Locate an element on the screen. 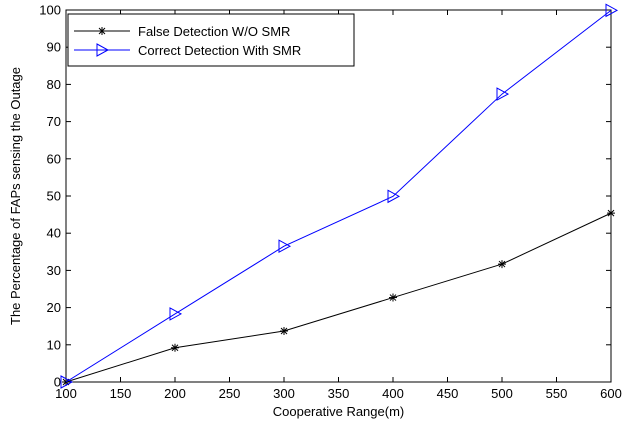 The width and height of the screenshot is (624, 424). y-tick-label-6: 60 is located at coordinates (54, 158).